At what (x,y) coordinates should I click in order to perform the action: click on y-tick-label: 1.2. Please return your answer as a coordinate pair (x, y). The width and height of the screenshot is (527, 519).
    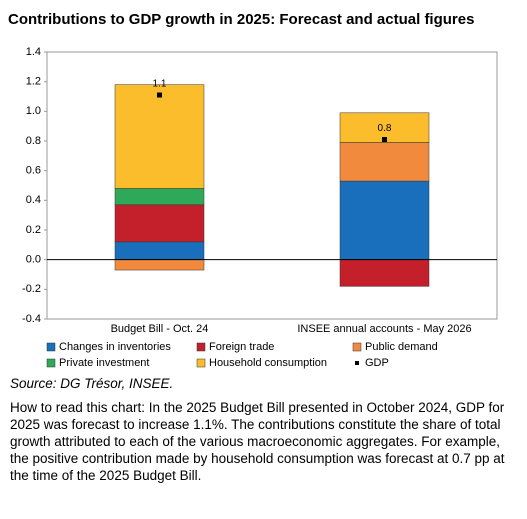
    Looking at the image, I should click on (33, 82).